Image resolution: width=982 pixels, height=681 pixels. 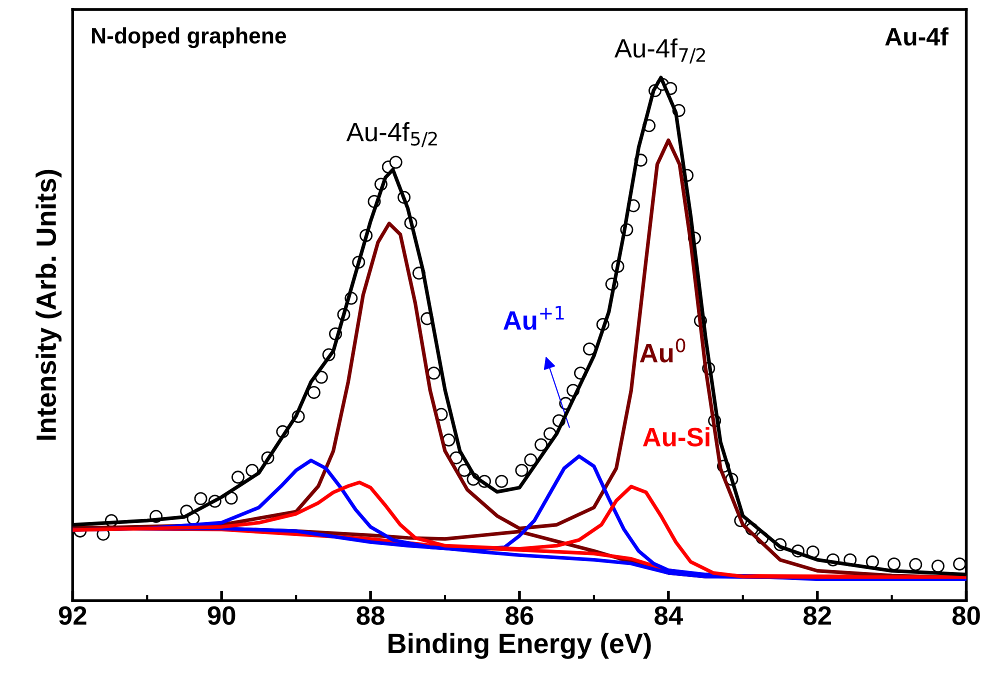 I want to click on x-tick-label: 82, so click(x=817, y=615).